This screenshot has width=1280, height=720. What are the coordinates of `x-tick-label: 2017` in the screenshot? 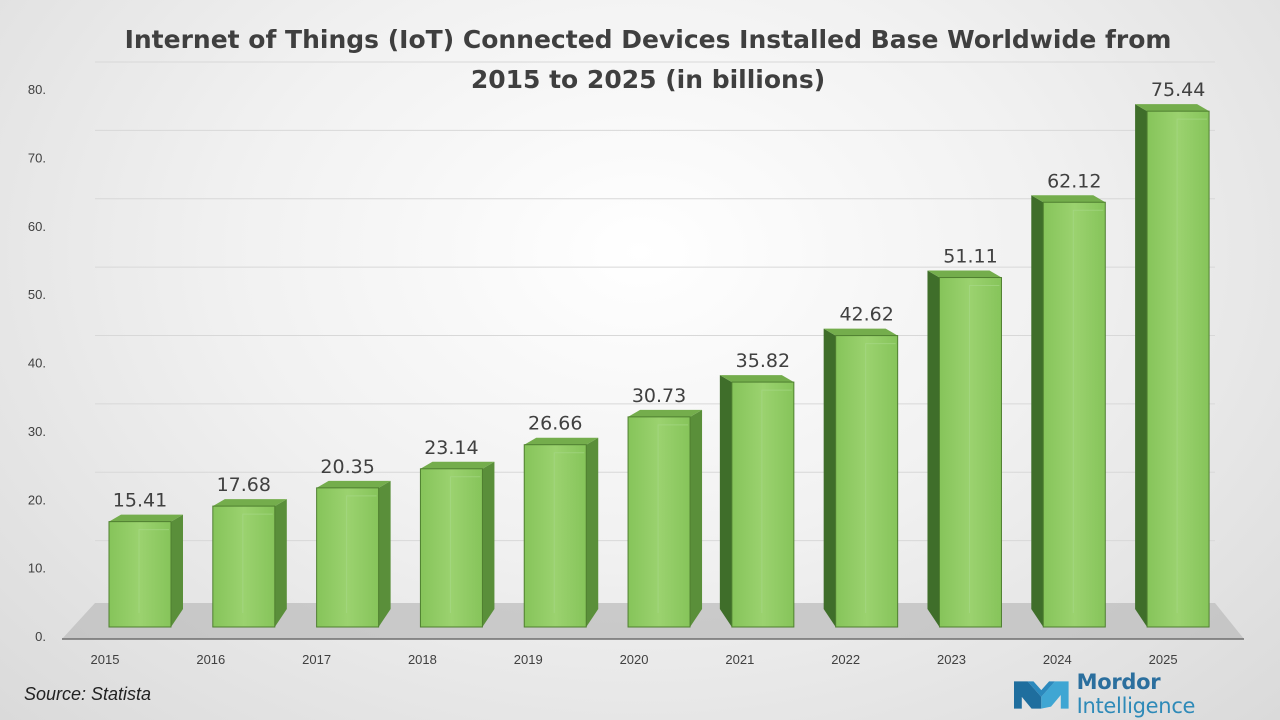 It's located at (316, 659).